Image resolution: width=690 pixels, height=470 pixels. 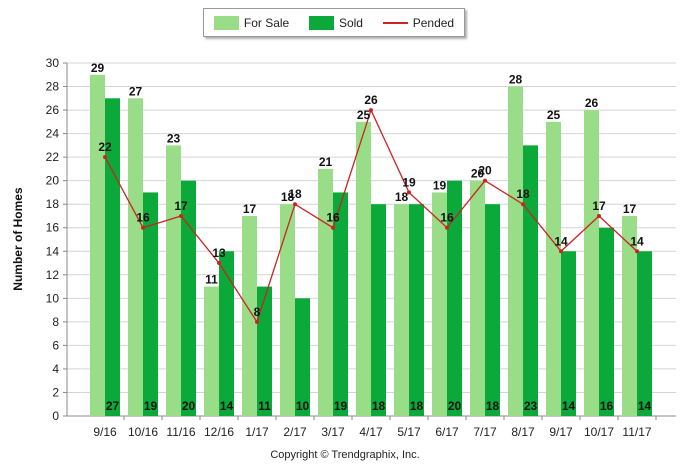 I want to click on x-tick-label: 9/17, so click(x=561, y=432).